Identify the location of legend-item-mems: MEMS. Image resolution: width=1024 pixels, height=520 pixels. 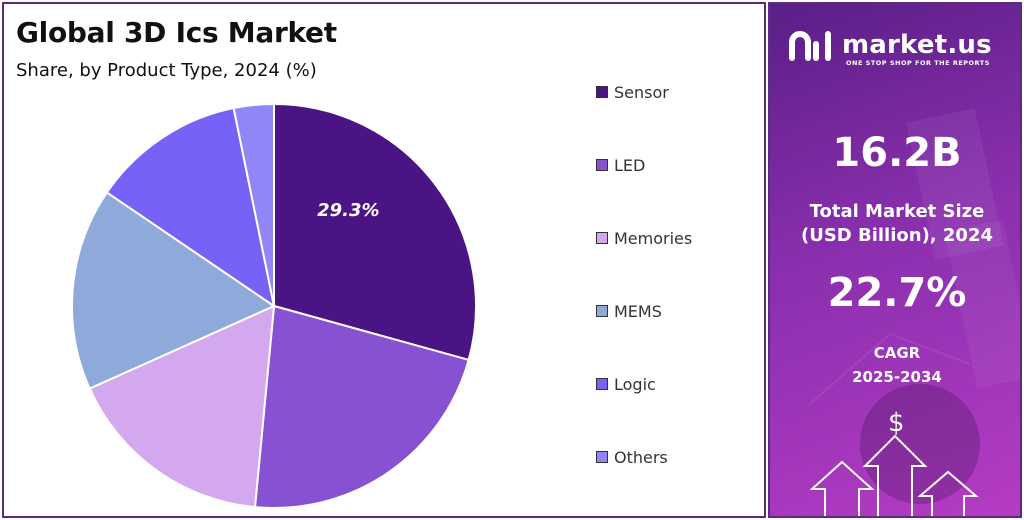
(629, 311).